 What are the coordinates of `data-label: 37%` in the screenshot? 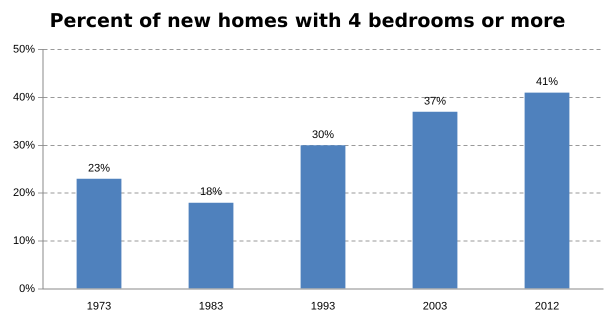 It's located at (435, 101).